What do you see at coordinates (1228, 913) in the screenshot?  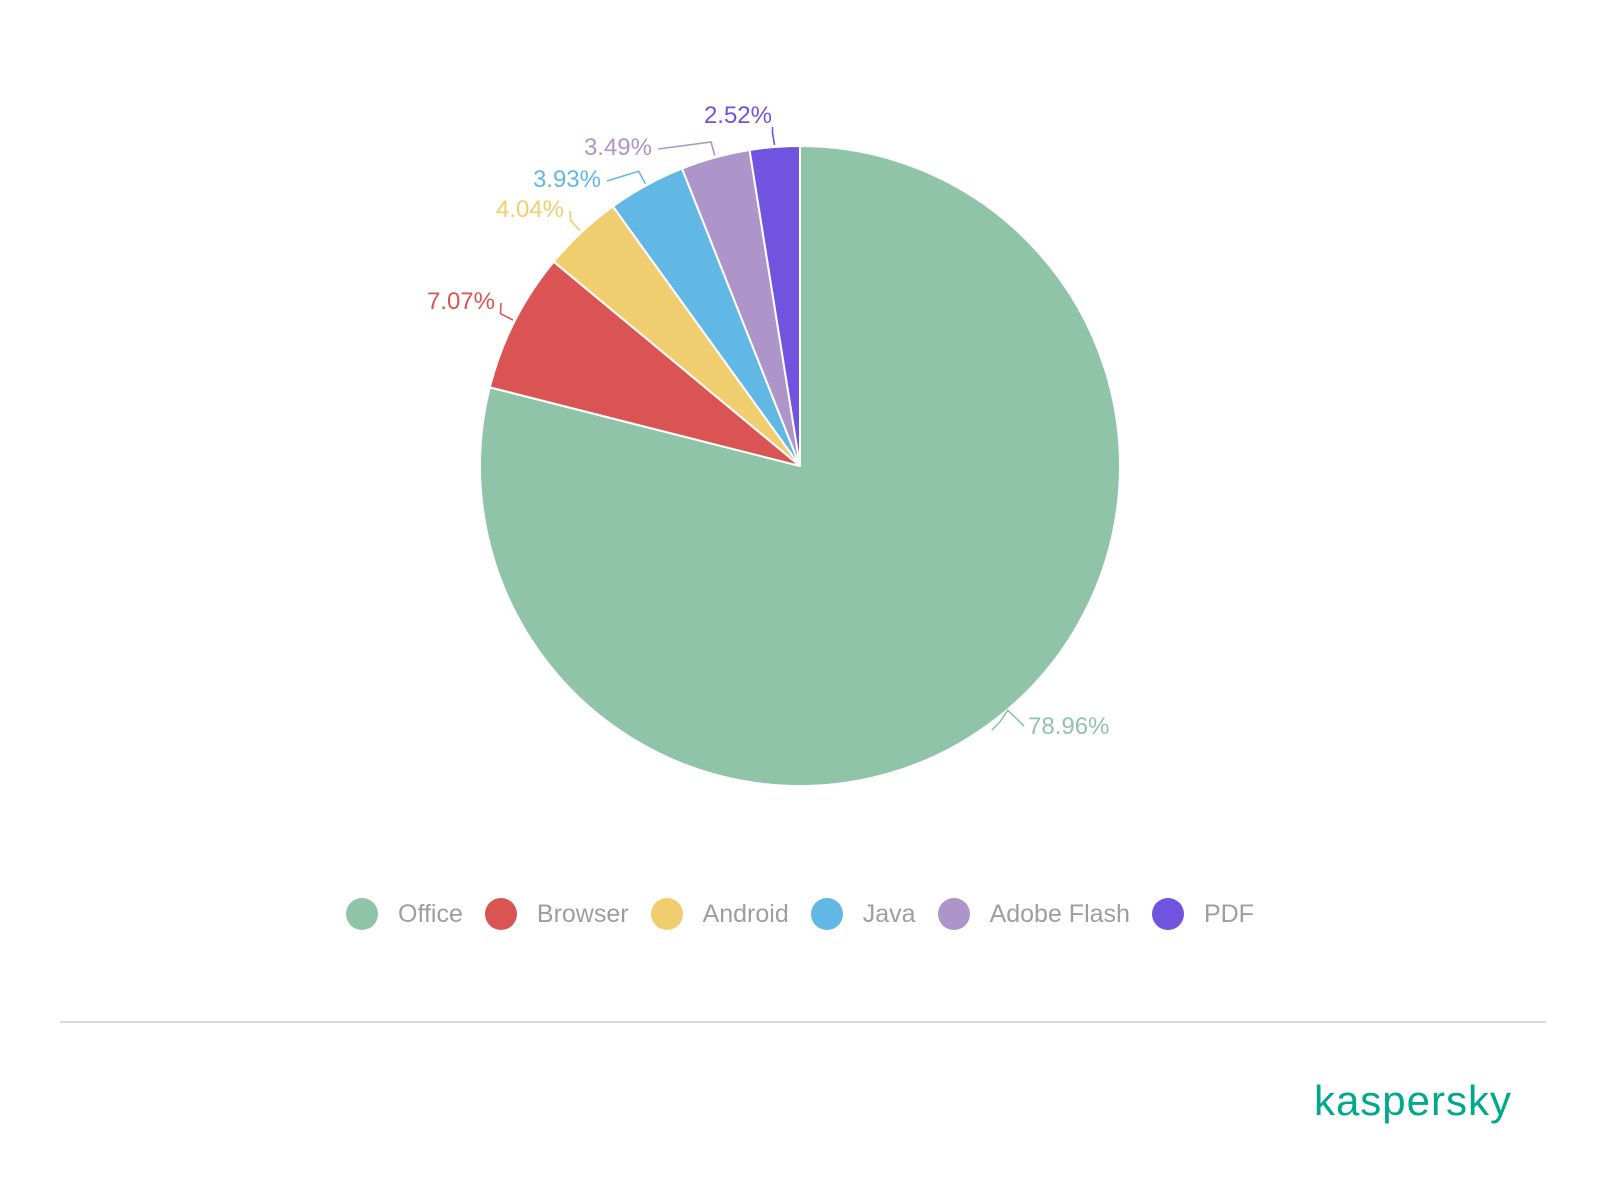 I see `legend-label: PDF` at bounding box center [1228, 913].